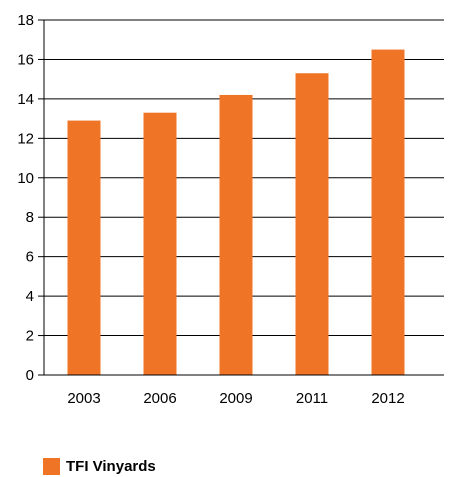  What do you see at coordinates (30, 336) in the screenshot?
I see `y-tick-label: 2` at bounding box center [30, 336].